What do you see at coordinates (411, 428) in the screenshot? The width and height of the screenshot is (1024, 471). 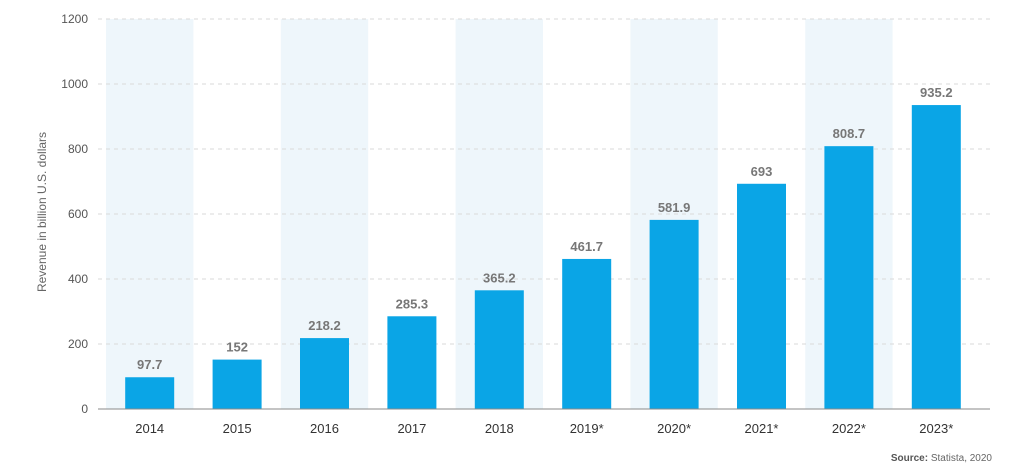 I see `x-tick-label: 2017` at bounding box center [411, 428].